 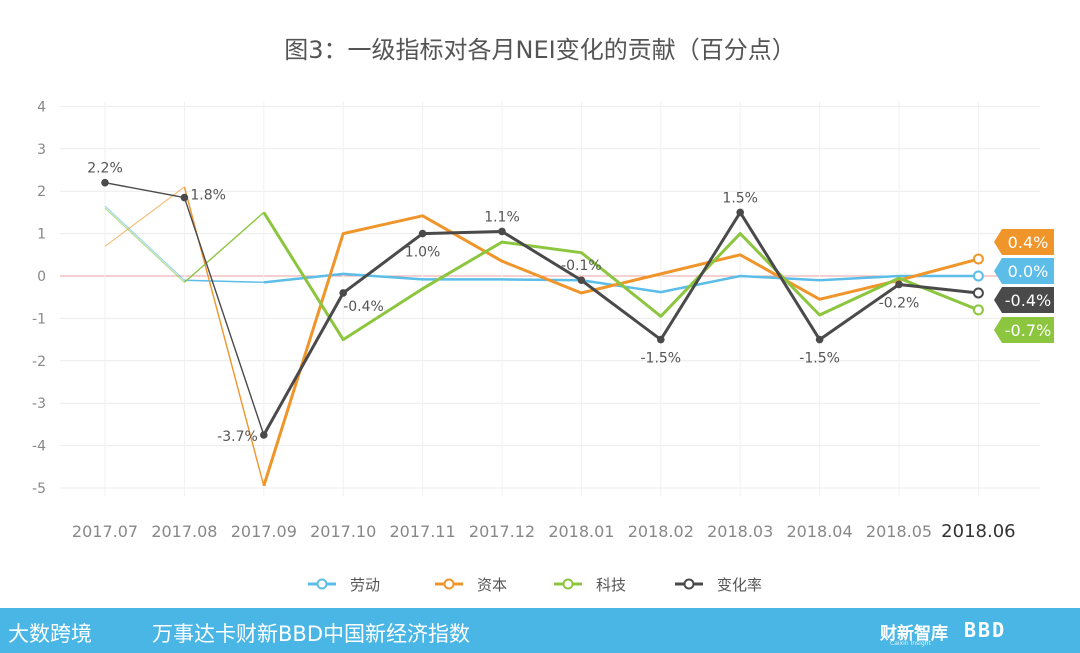 I want to click on x-tick-label: 2017.10, so click(x=343, y=531).